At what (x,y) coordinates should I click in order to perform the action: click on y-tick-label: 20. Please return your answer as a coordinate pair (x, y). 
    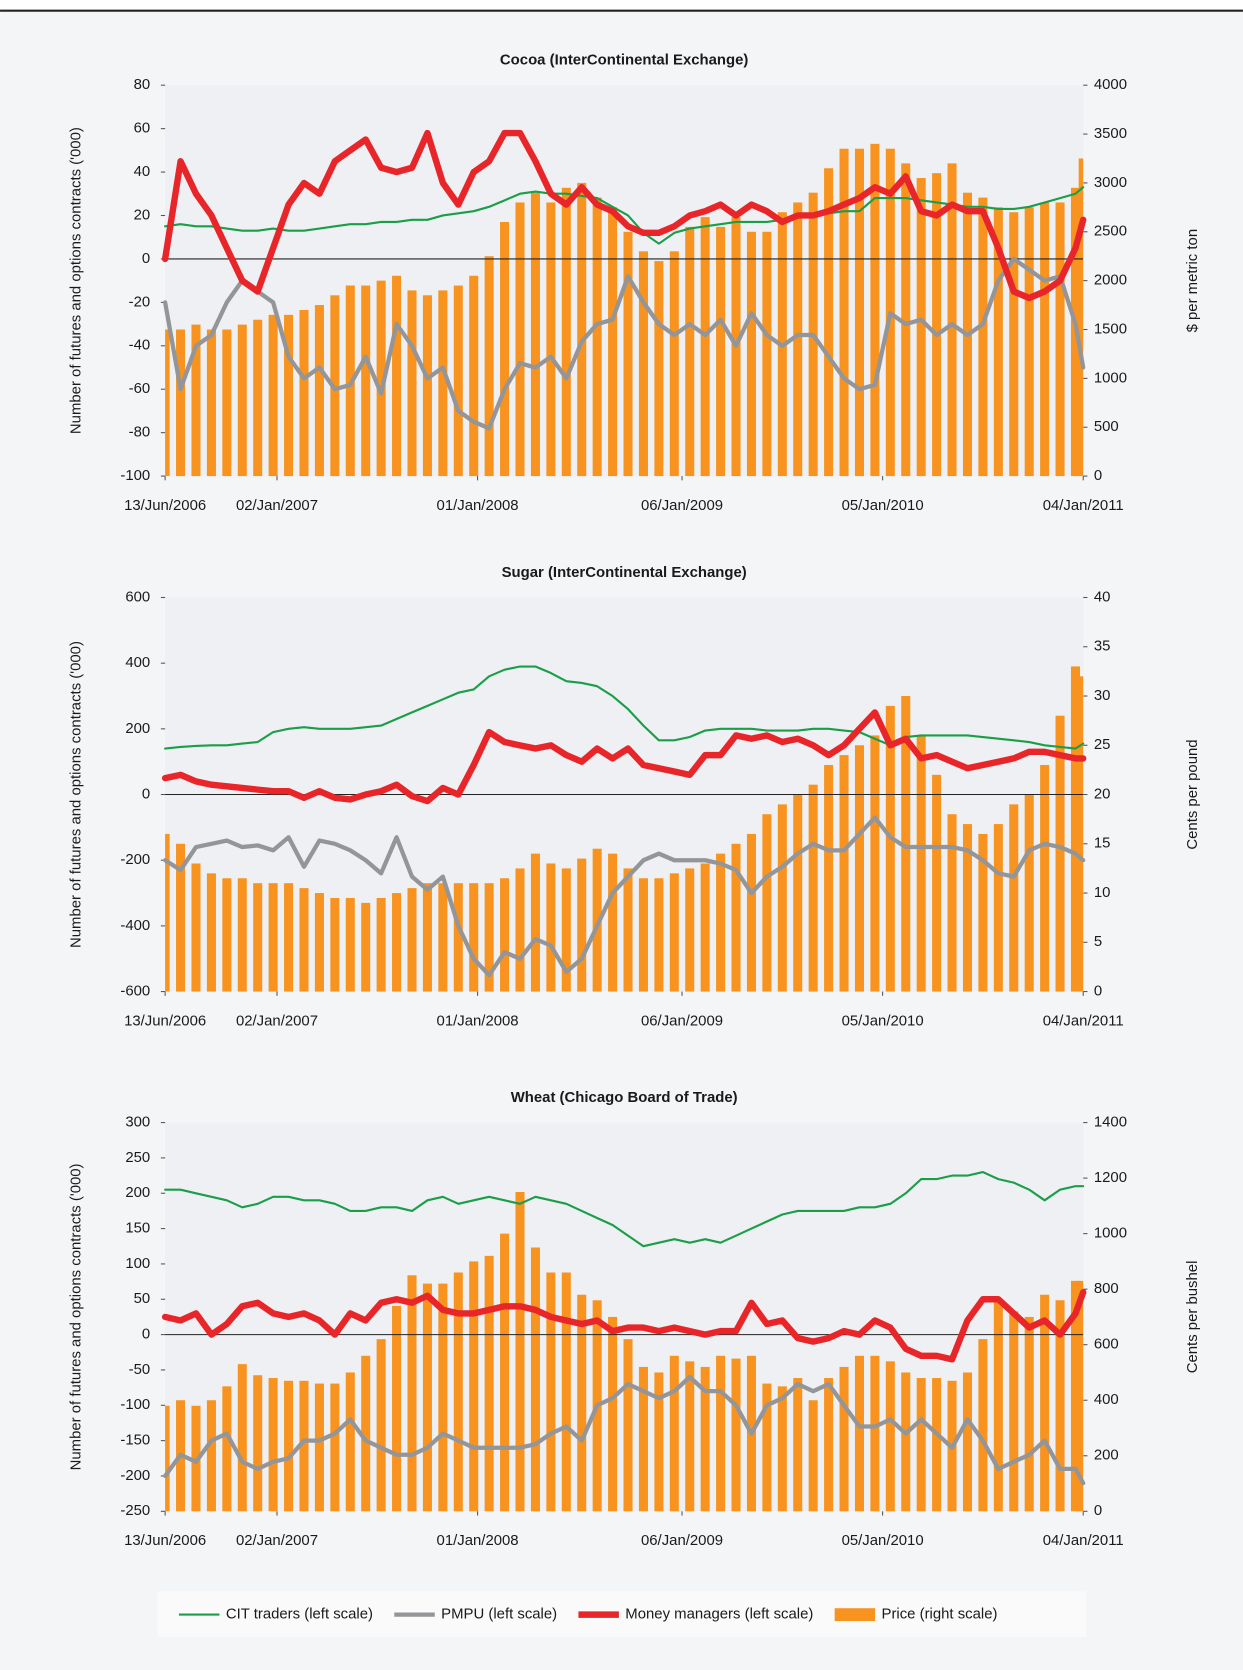
    Looking at the image, I should click on (142, 215).